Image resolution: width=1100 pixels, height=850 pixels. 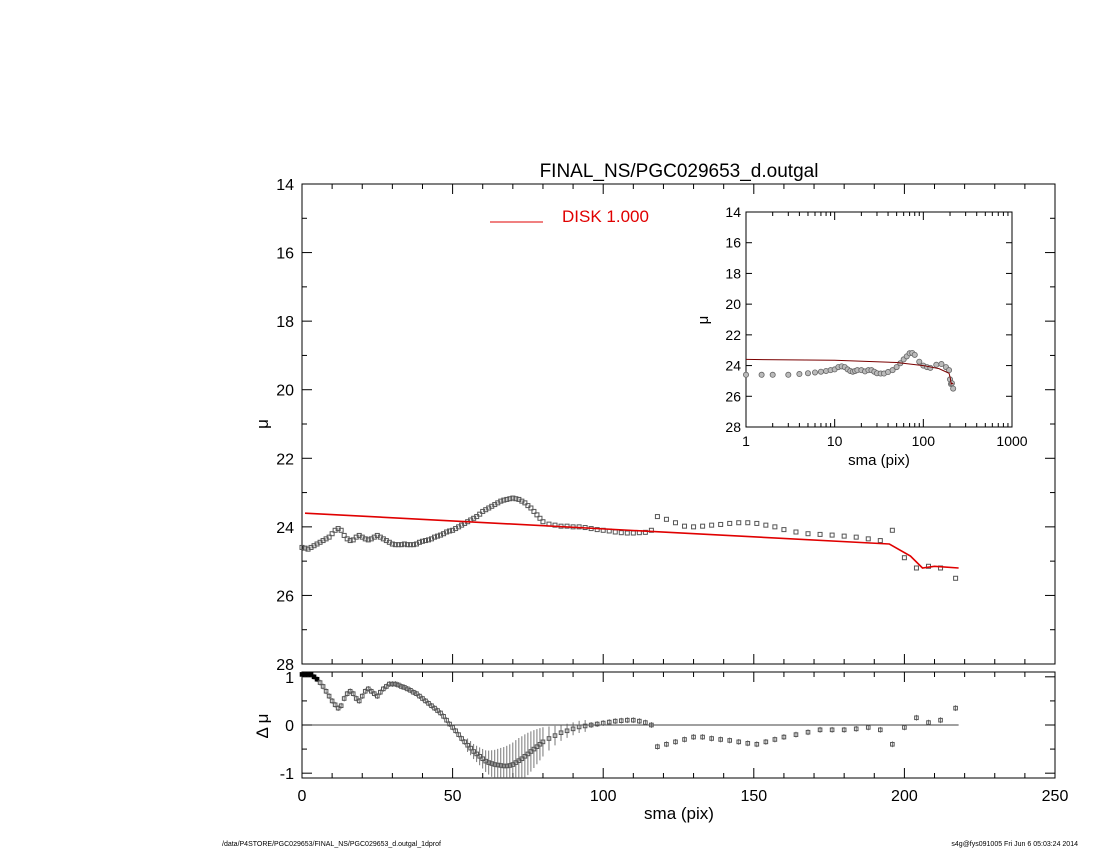 What do you see at coordinates (285, 528) in the screenshot?
I see `y-tick-label: 24` at bounding box center [285, 528].